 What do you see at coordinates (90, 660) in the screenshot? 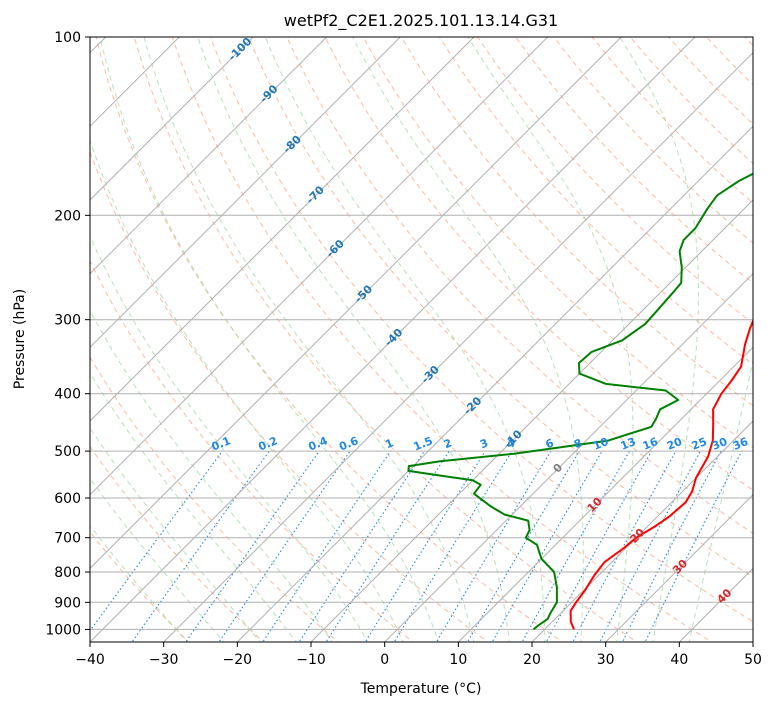
I see `x-tick-label: −40` at bounding box center [90, 660].